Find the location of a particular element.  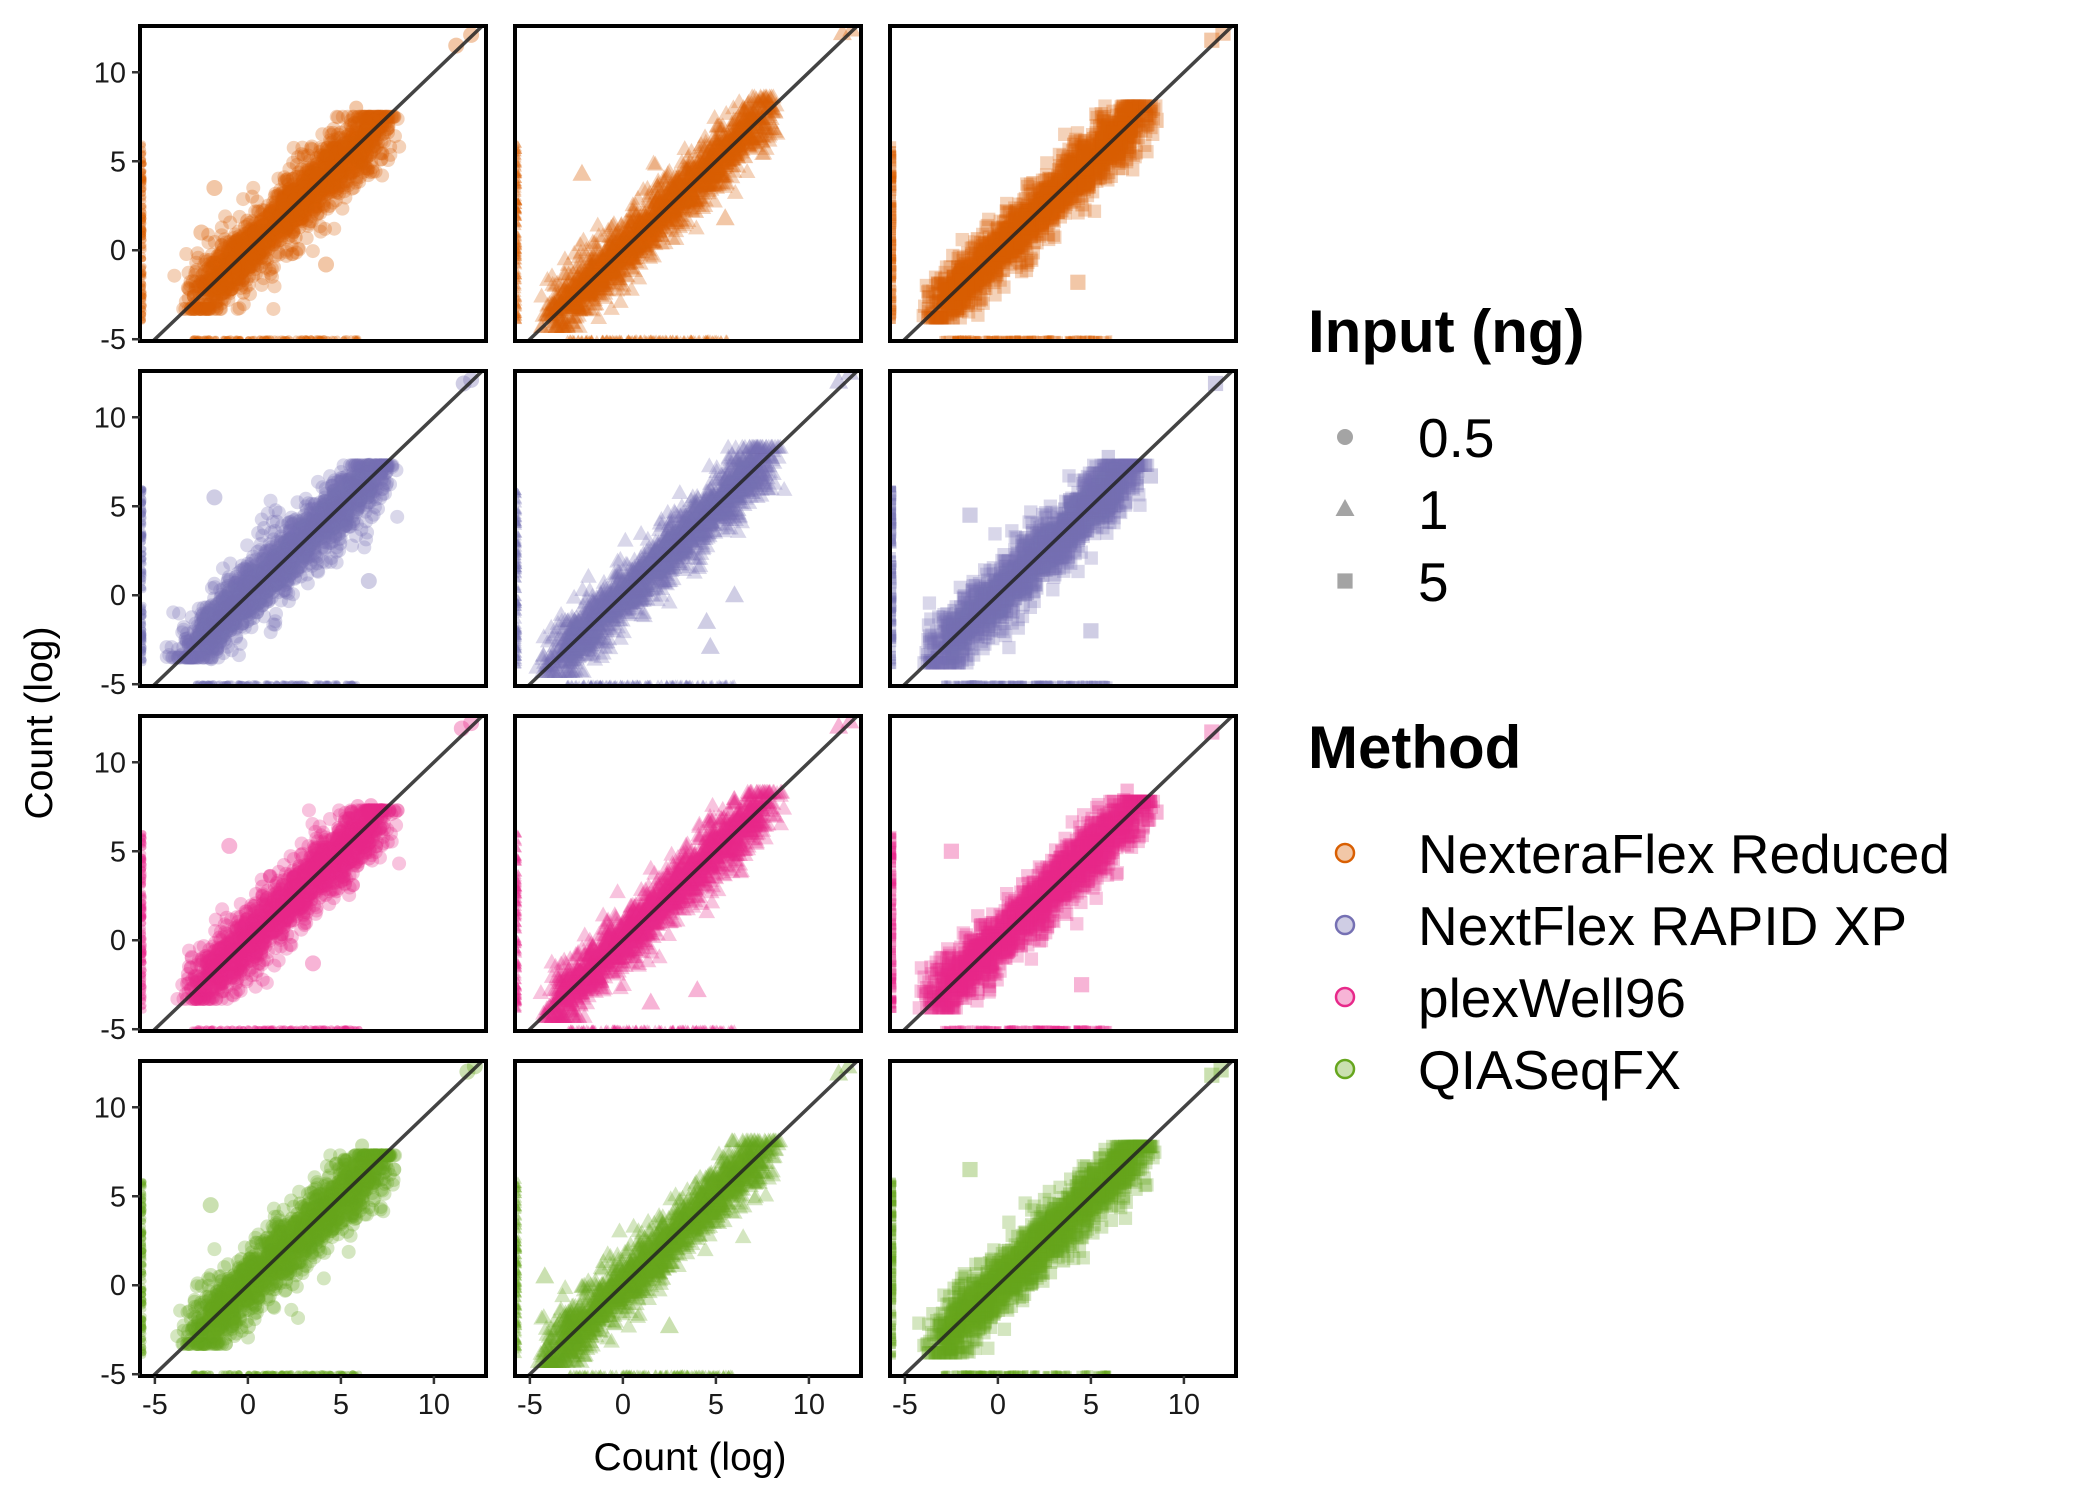

y-tick-label: 10 is located at coordinates (110, 73).